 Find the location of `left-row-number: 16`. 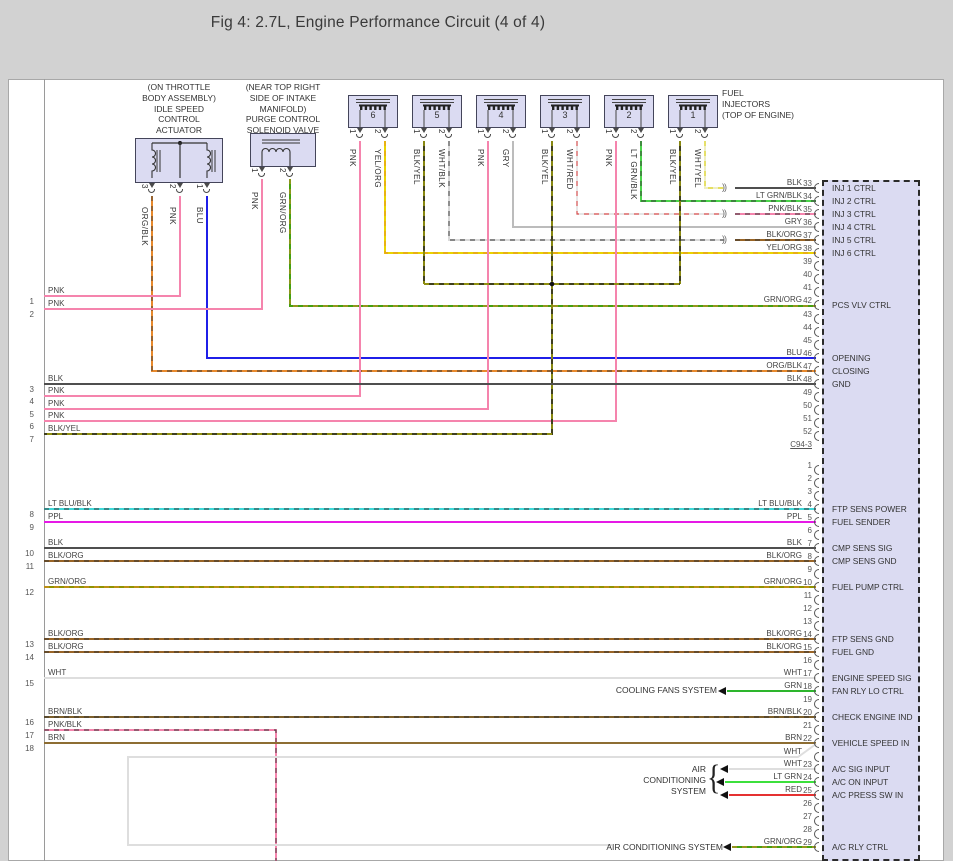

left-row-number: 16 is located at coordinates (29, 722).